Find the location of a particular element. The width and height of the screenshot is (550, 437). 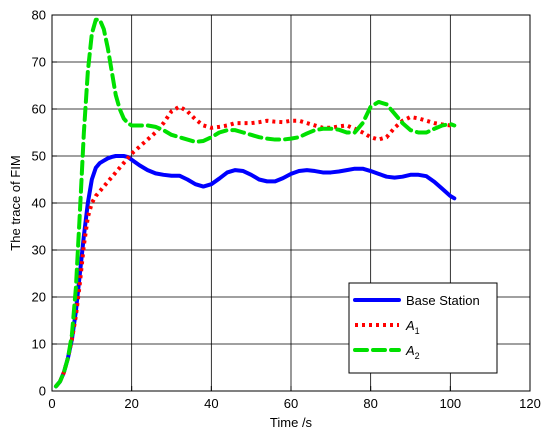

legend-label-2: A2 is located at coordinates (412, 352).